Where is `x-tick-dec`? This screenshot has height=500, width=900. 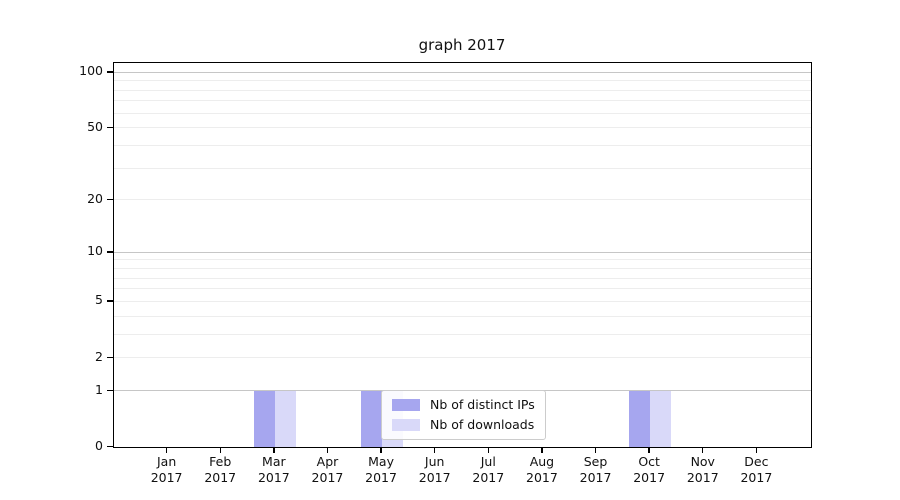
x-tick-dec is located at coordinates (756, 450).